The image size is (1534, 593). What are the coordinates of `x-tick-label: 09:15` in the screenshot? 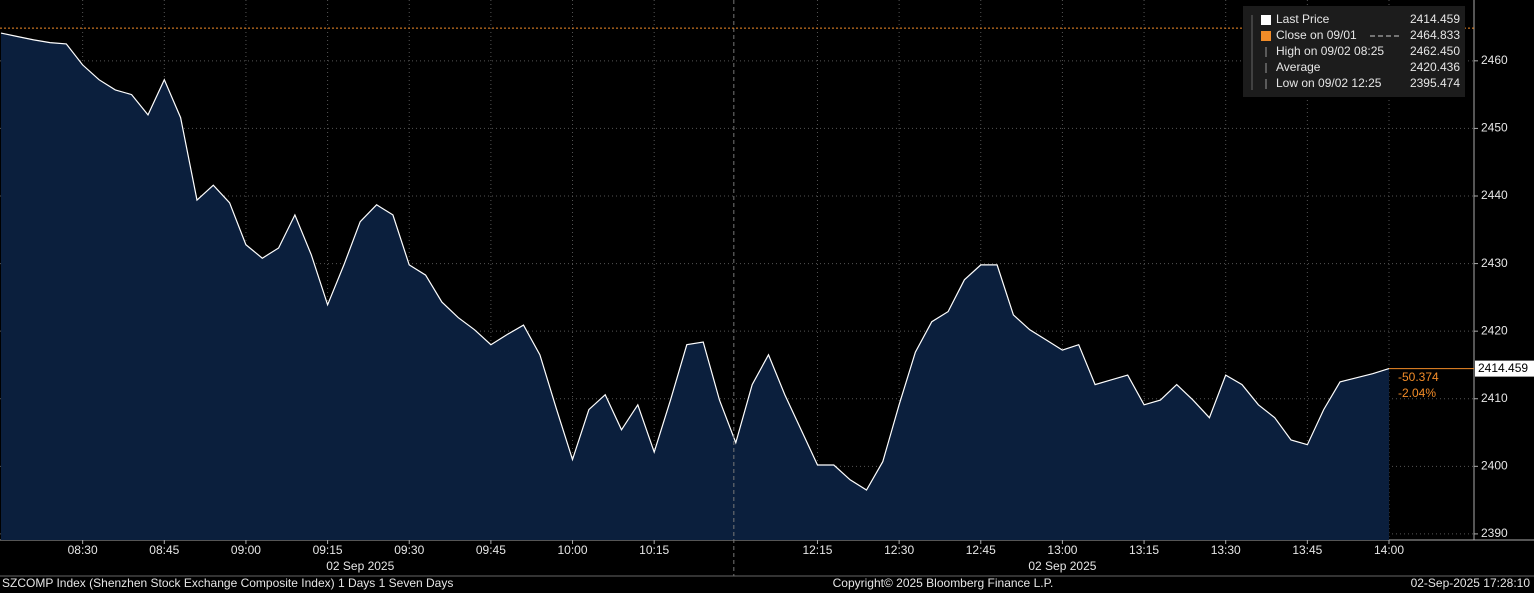 It's located at (328, 550).